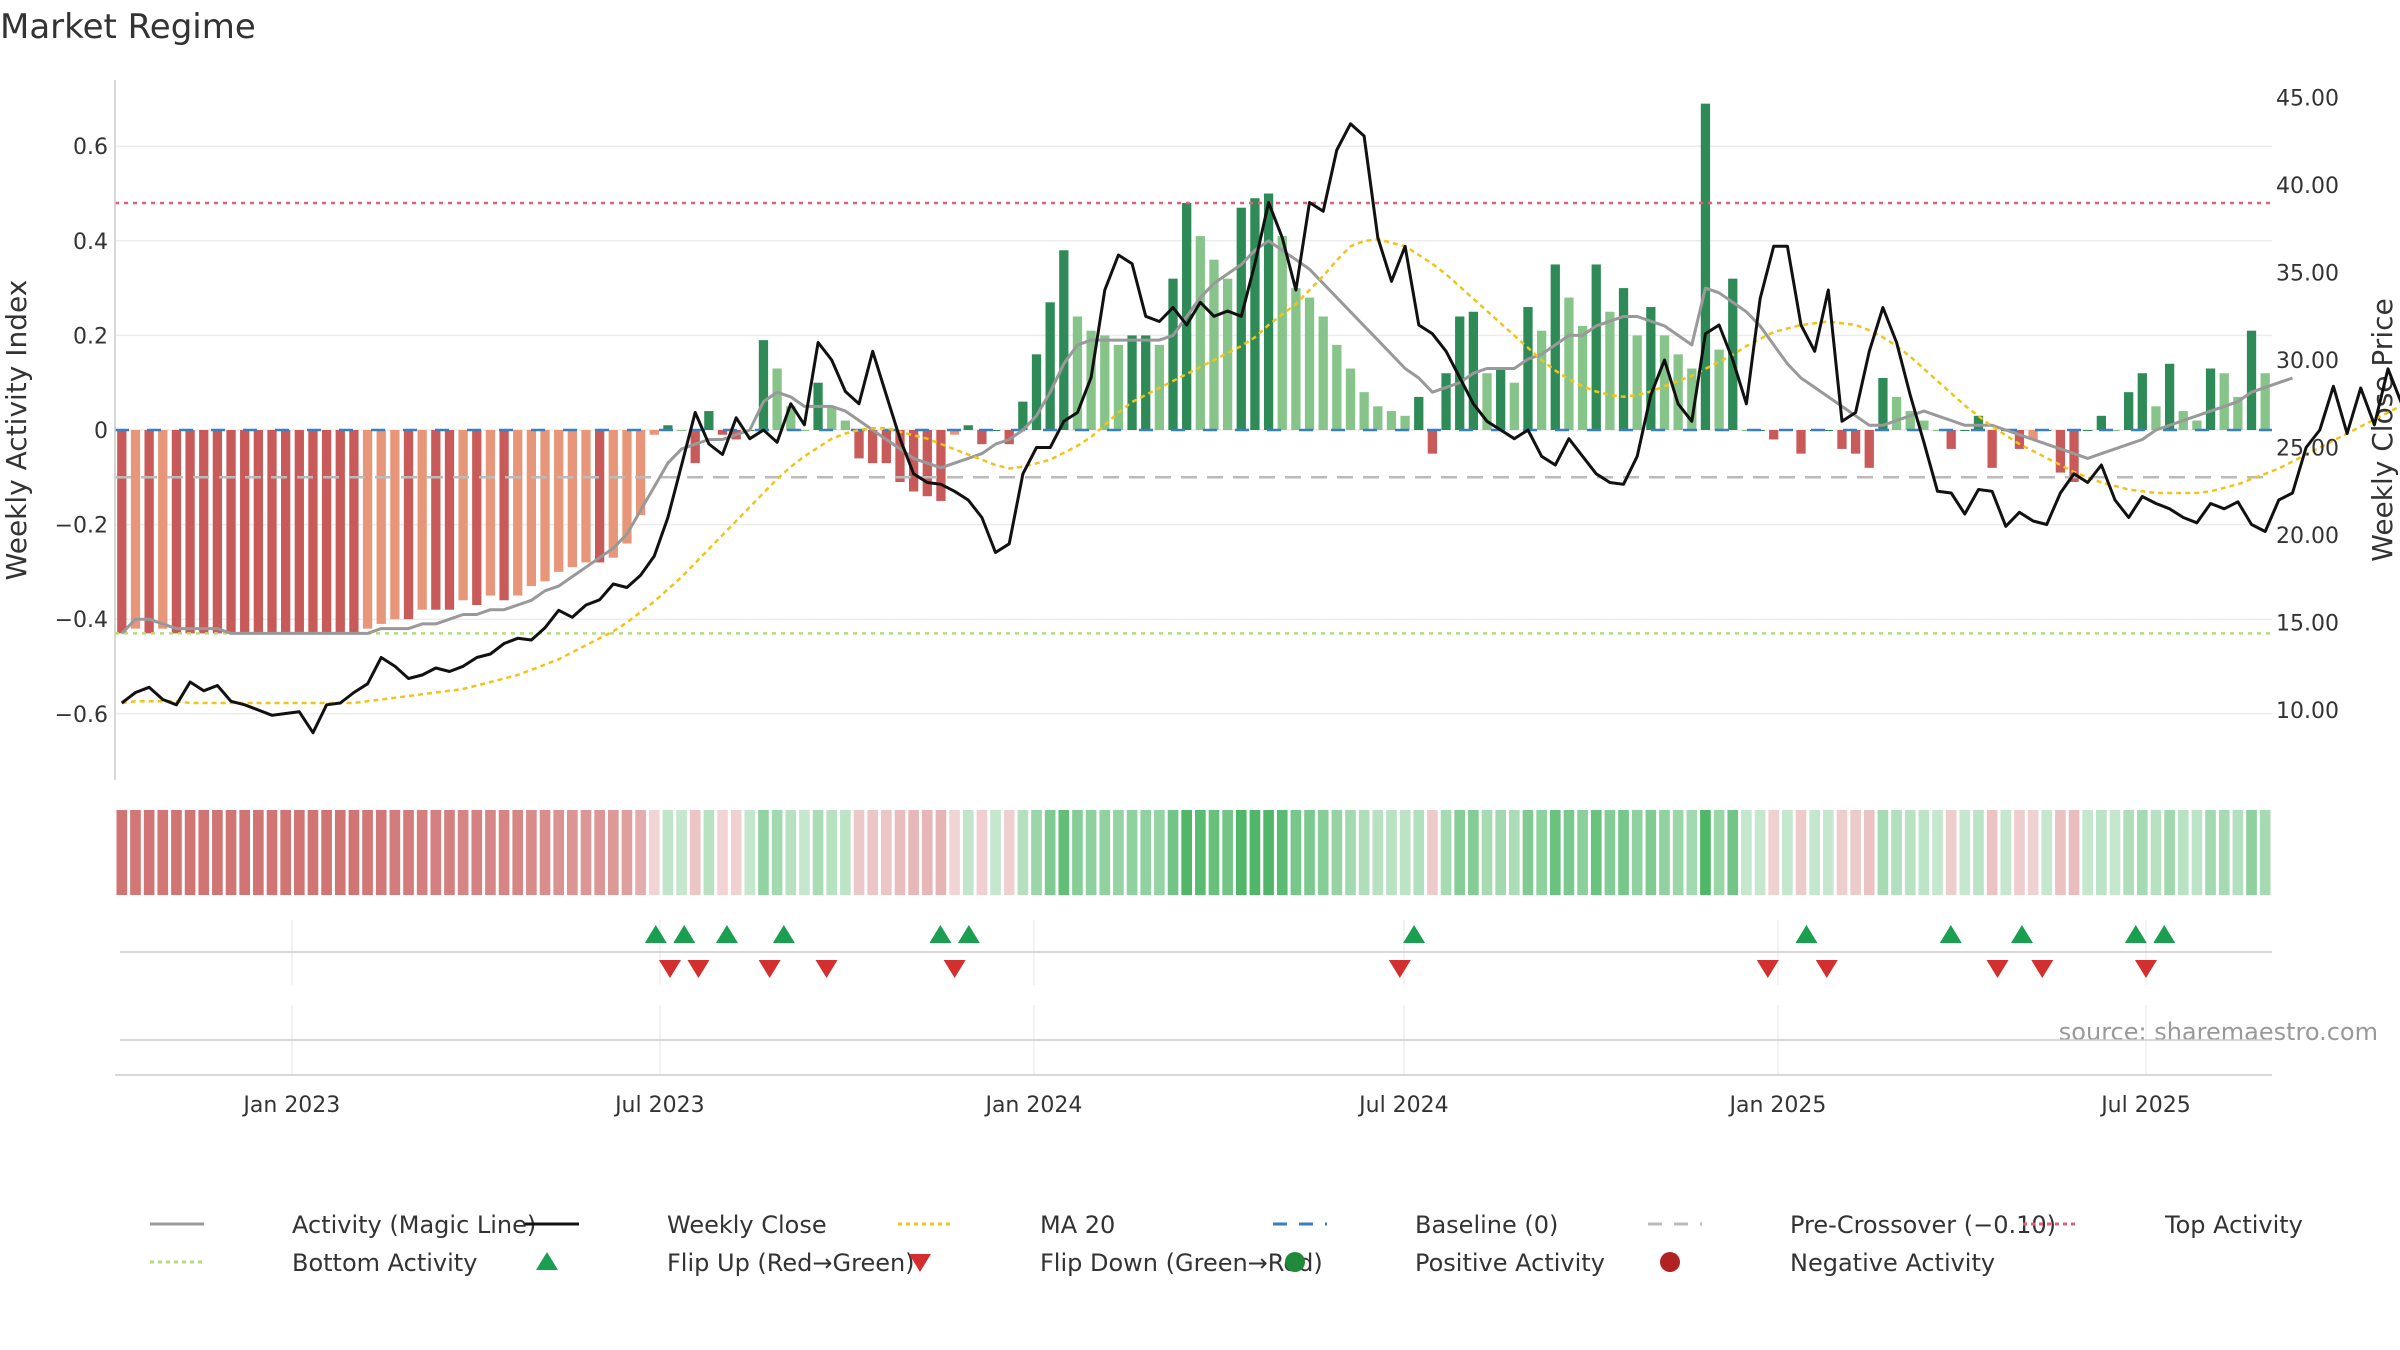  Describe the element at coordinates (1415, 1225) in the screenshot. I see `legend-item: Baseline (0)` at that location.